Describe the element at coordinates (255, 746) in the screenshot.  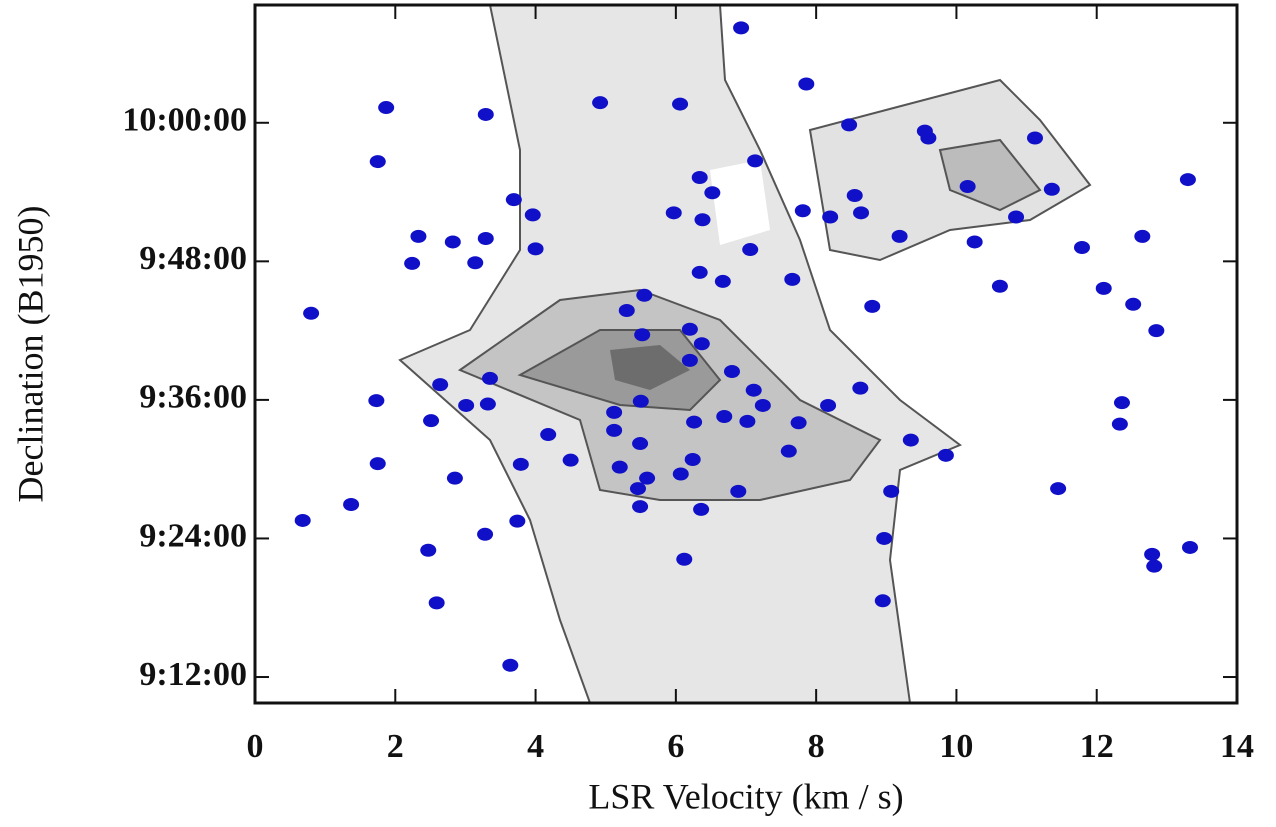
I see `x-tick-label: 0` at that location.